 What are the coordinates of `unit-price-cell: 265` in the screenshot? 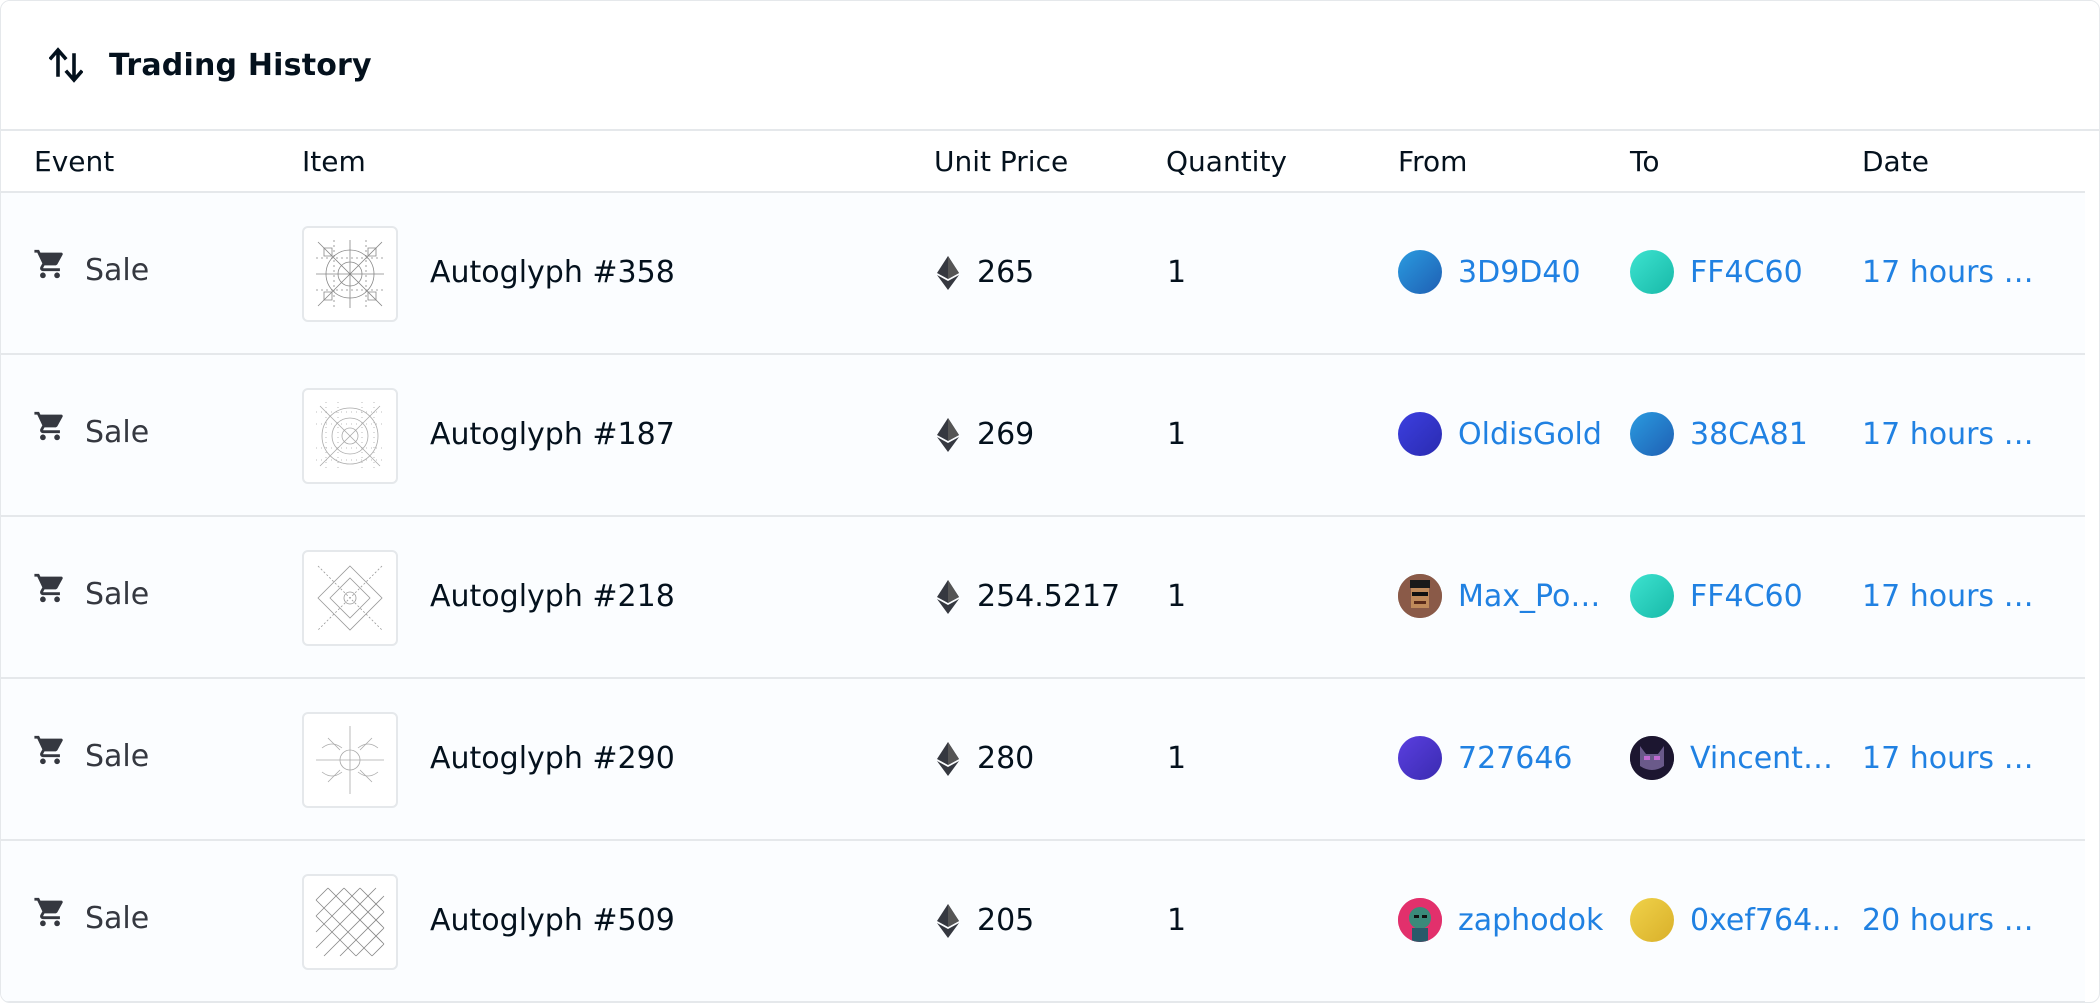 It's located at (985, 272).